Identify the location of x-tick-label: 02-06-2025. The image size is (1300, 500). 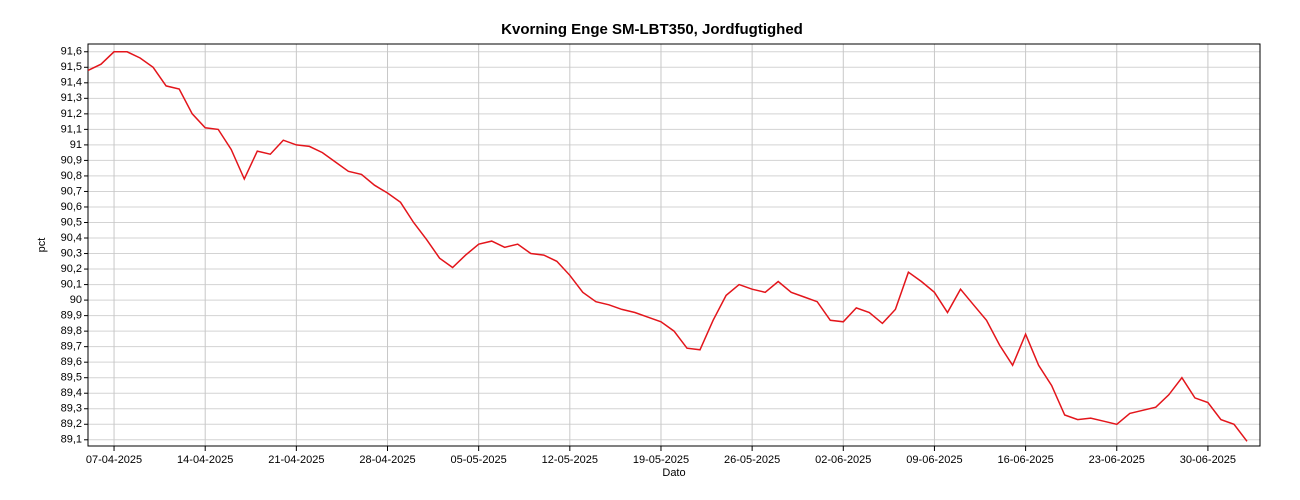
(843, 460).